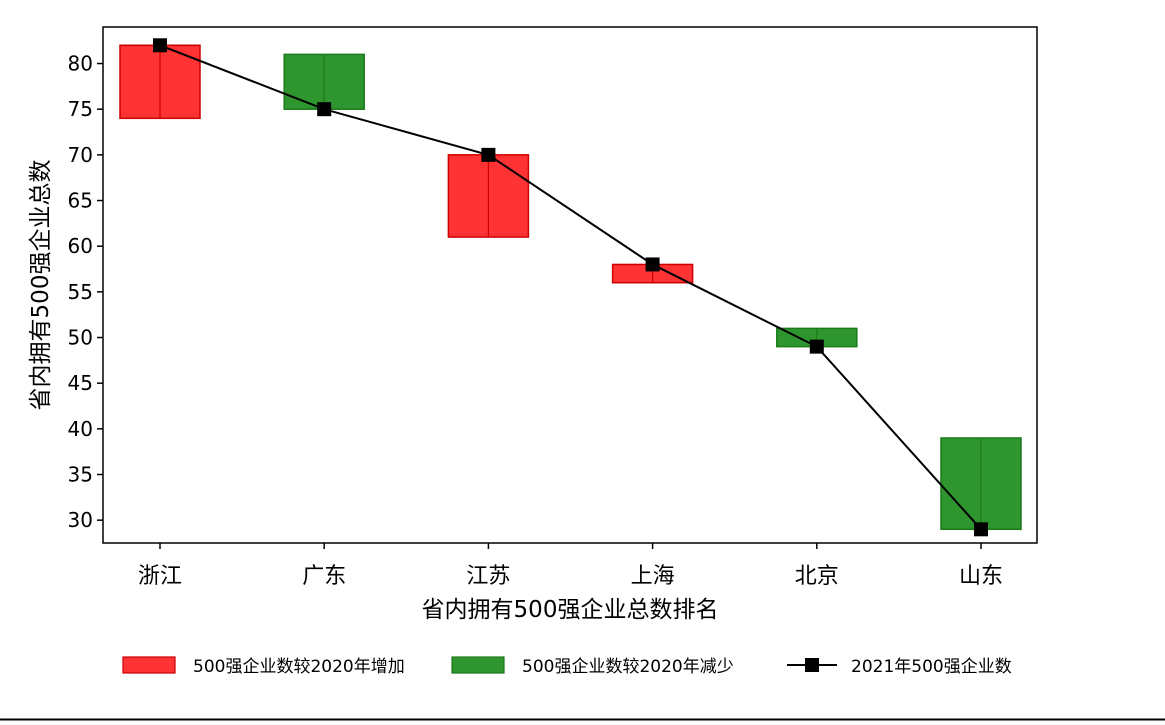 This screenshot has height=725, width=1165. I want to click on x-tick-label: 山东, so click(981, 576).